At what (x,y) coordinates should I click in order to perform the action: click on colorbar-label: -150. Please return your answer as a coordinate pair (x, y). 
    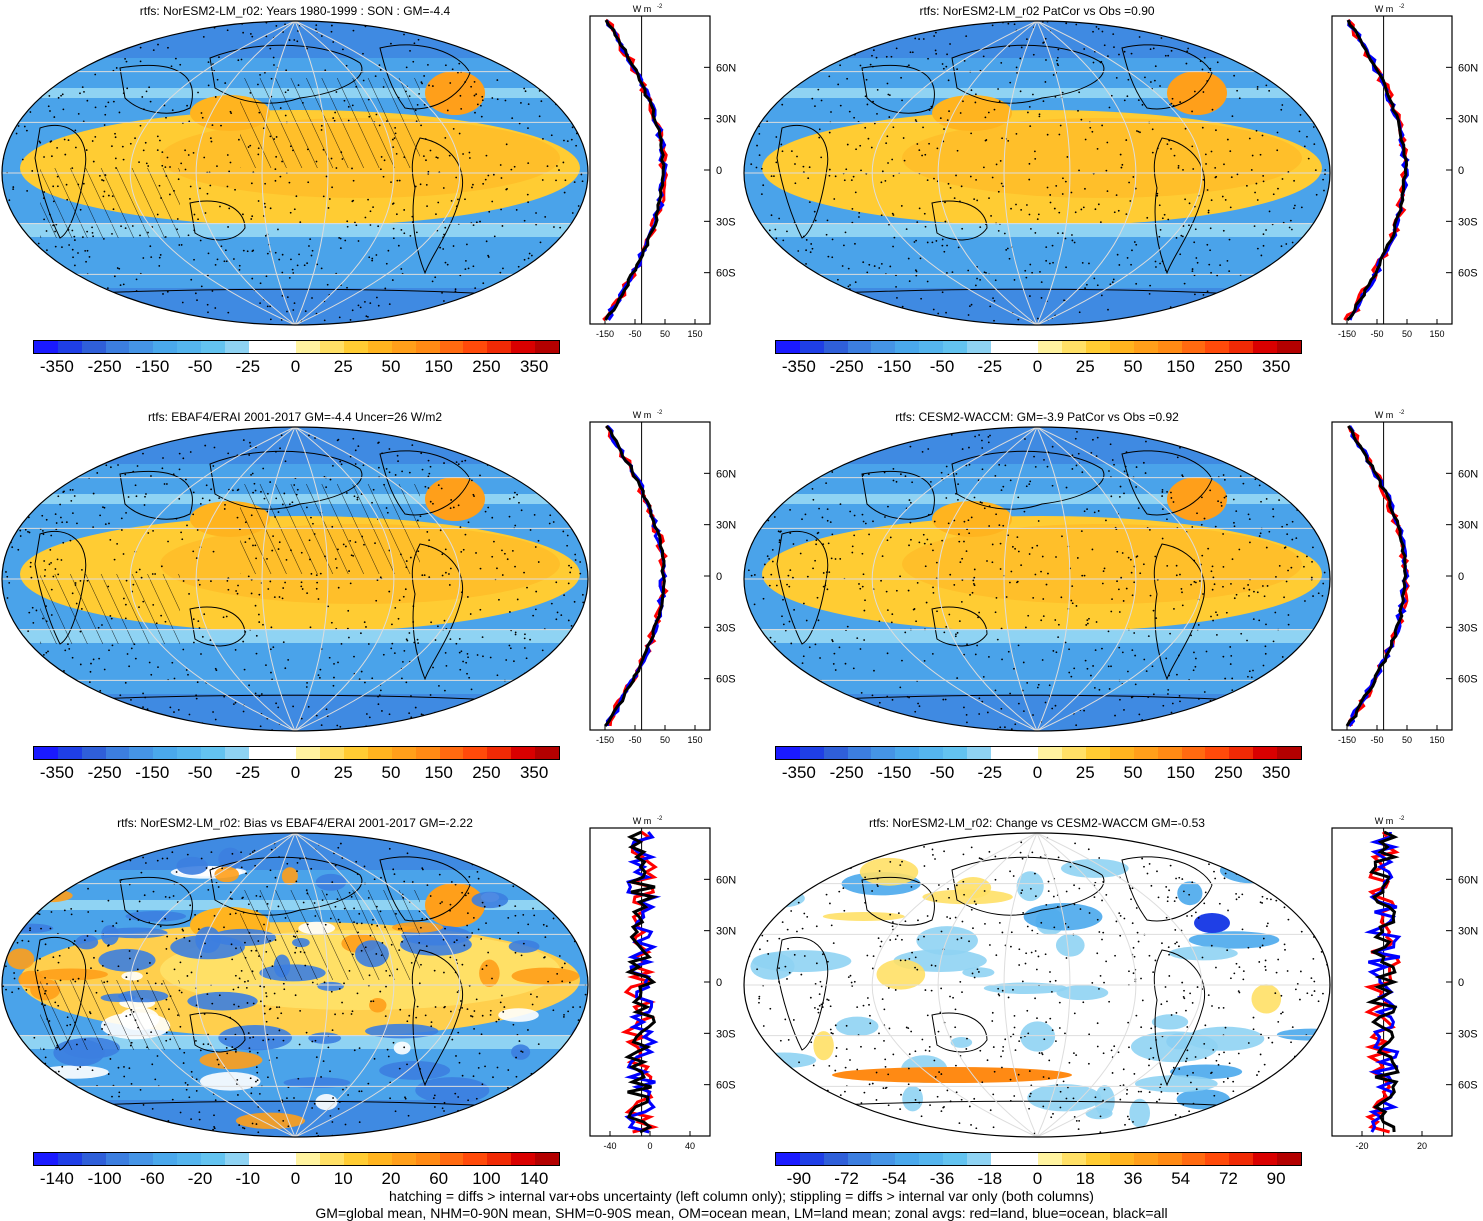
    Looking at the image, I should click on (894, 772).